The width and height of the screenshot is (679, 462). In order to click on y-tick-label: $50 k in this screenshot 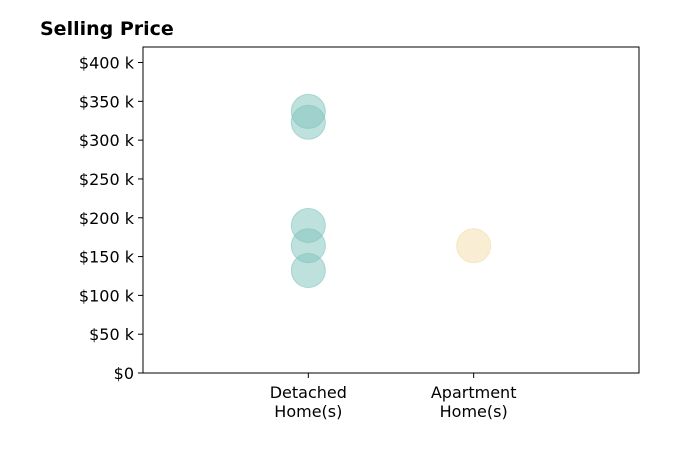, I will do `click(112, 334)`.